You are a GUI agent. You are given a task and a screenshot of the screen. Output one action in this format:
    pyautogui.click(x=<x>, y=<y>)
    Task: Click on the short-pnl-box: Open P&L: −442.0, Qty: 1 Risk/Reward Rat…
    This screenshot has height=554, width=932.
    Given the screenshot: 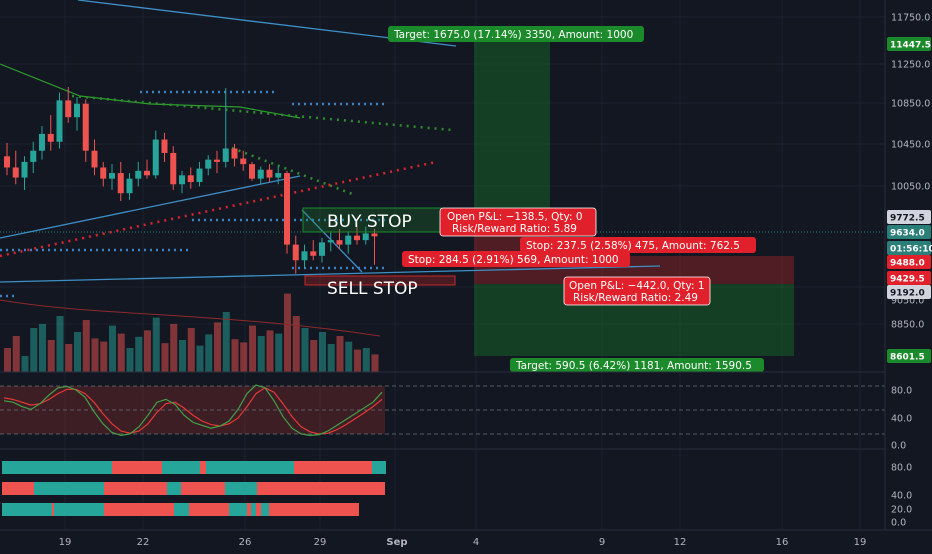 What is the action you would take?
    pyautogui.click(x=637, y=291)
    